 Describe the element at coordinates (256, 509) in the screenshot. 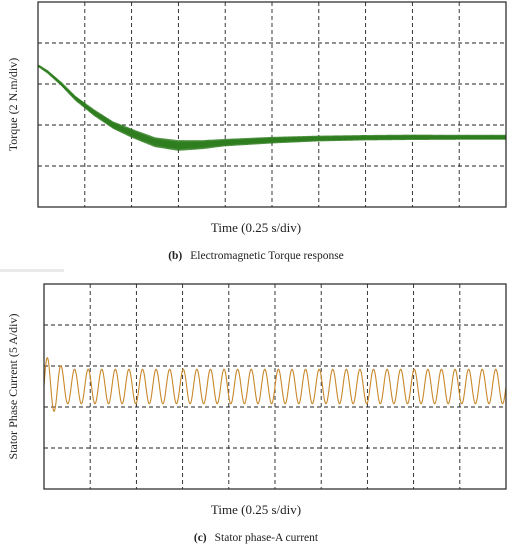

I see `current-x-axis-label: Time (0.25 s/div)` at that location.